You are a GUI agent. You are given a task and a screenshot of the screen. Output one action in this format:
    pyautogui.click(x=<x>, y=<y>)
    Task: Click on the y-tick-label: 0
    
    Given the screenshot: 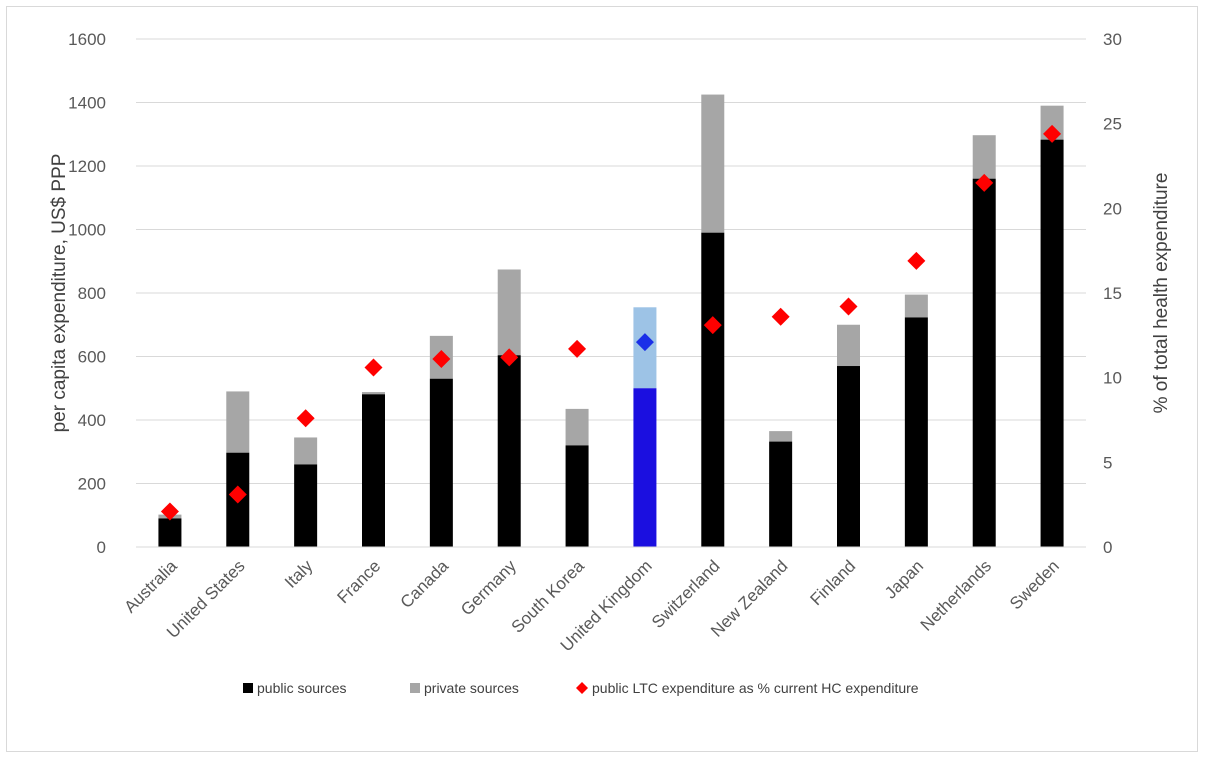 What is the action you would take?
    pyautogui.click(x=101, y=547)
    